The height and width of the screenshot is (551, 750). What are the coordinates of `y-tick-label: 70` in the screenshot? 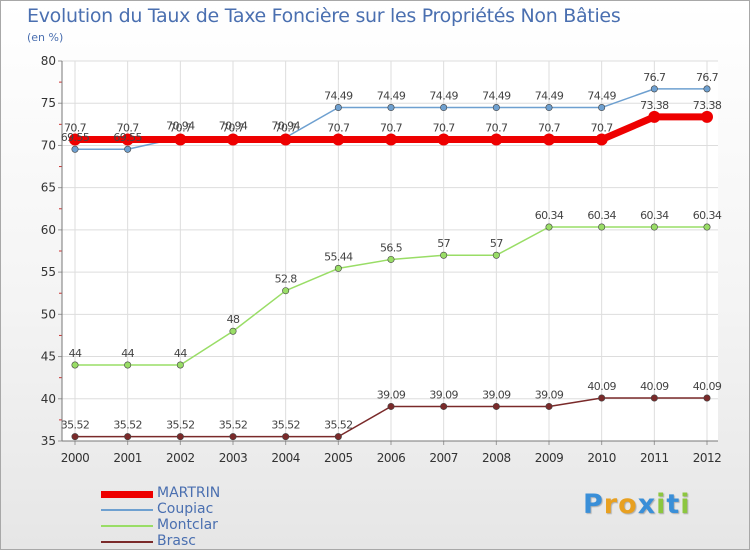 It's located at (48, 145).